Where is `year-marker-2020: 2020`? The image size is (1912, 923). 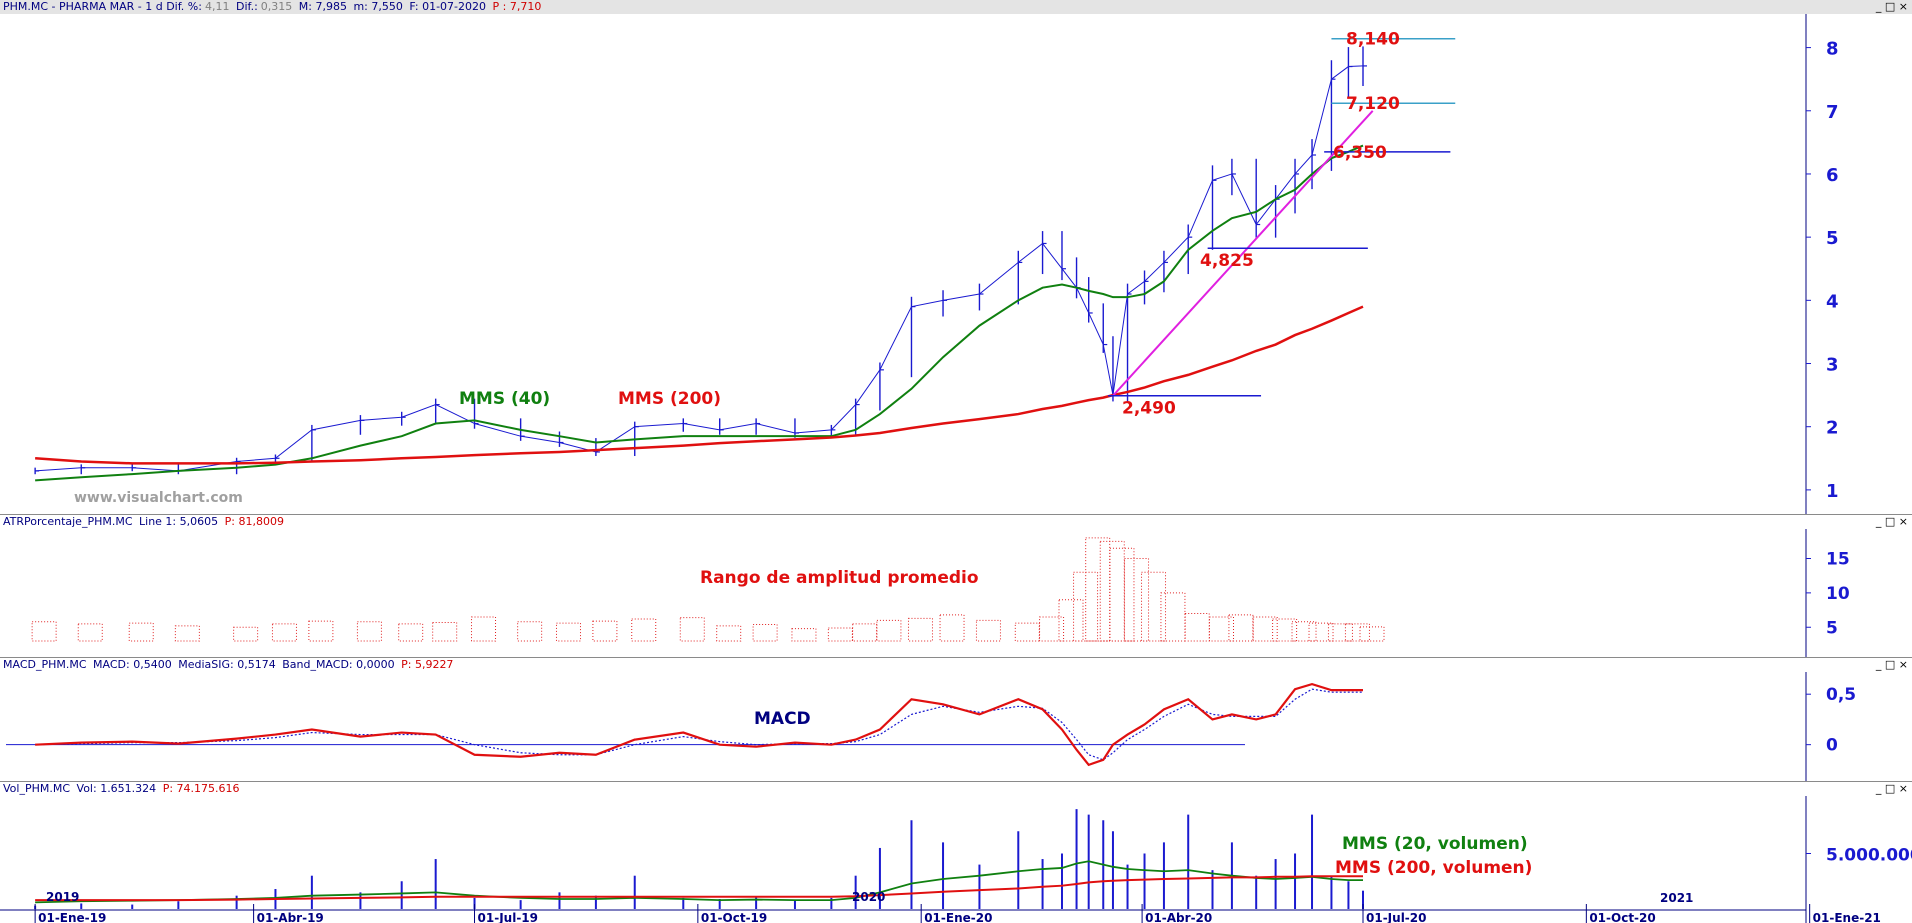 year-marker-2020: 2020 is located at coordinates (868, 897).